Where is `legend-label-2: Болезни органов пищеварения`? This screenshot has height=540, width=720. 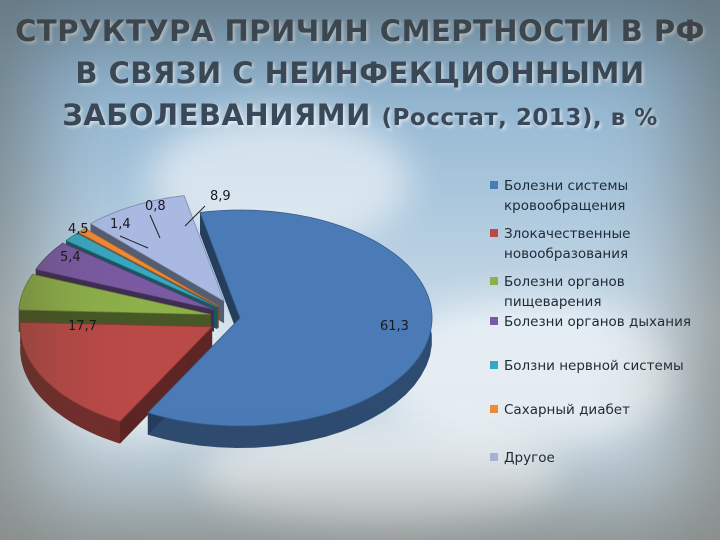 legend-label-2: Болезни органов пищеварения is located at coordinates (564, 292).